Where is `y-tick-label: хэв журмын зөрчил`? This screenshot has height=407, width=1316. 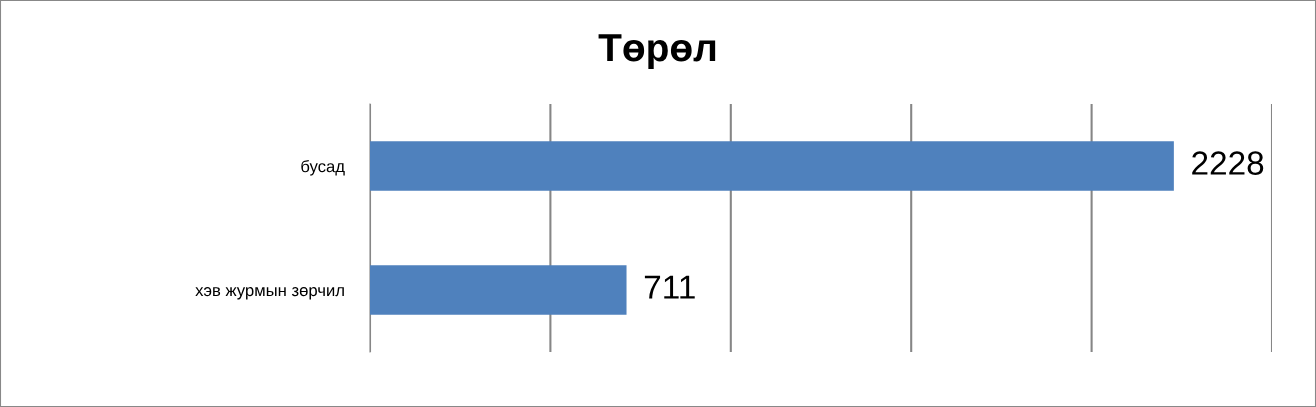
y-tick-label: хэв журмын зөрчил is located at coordinates (269, 293).